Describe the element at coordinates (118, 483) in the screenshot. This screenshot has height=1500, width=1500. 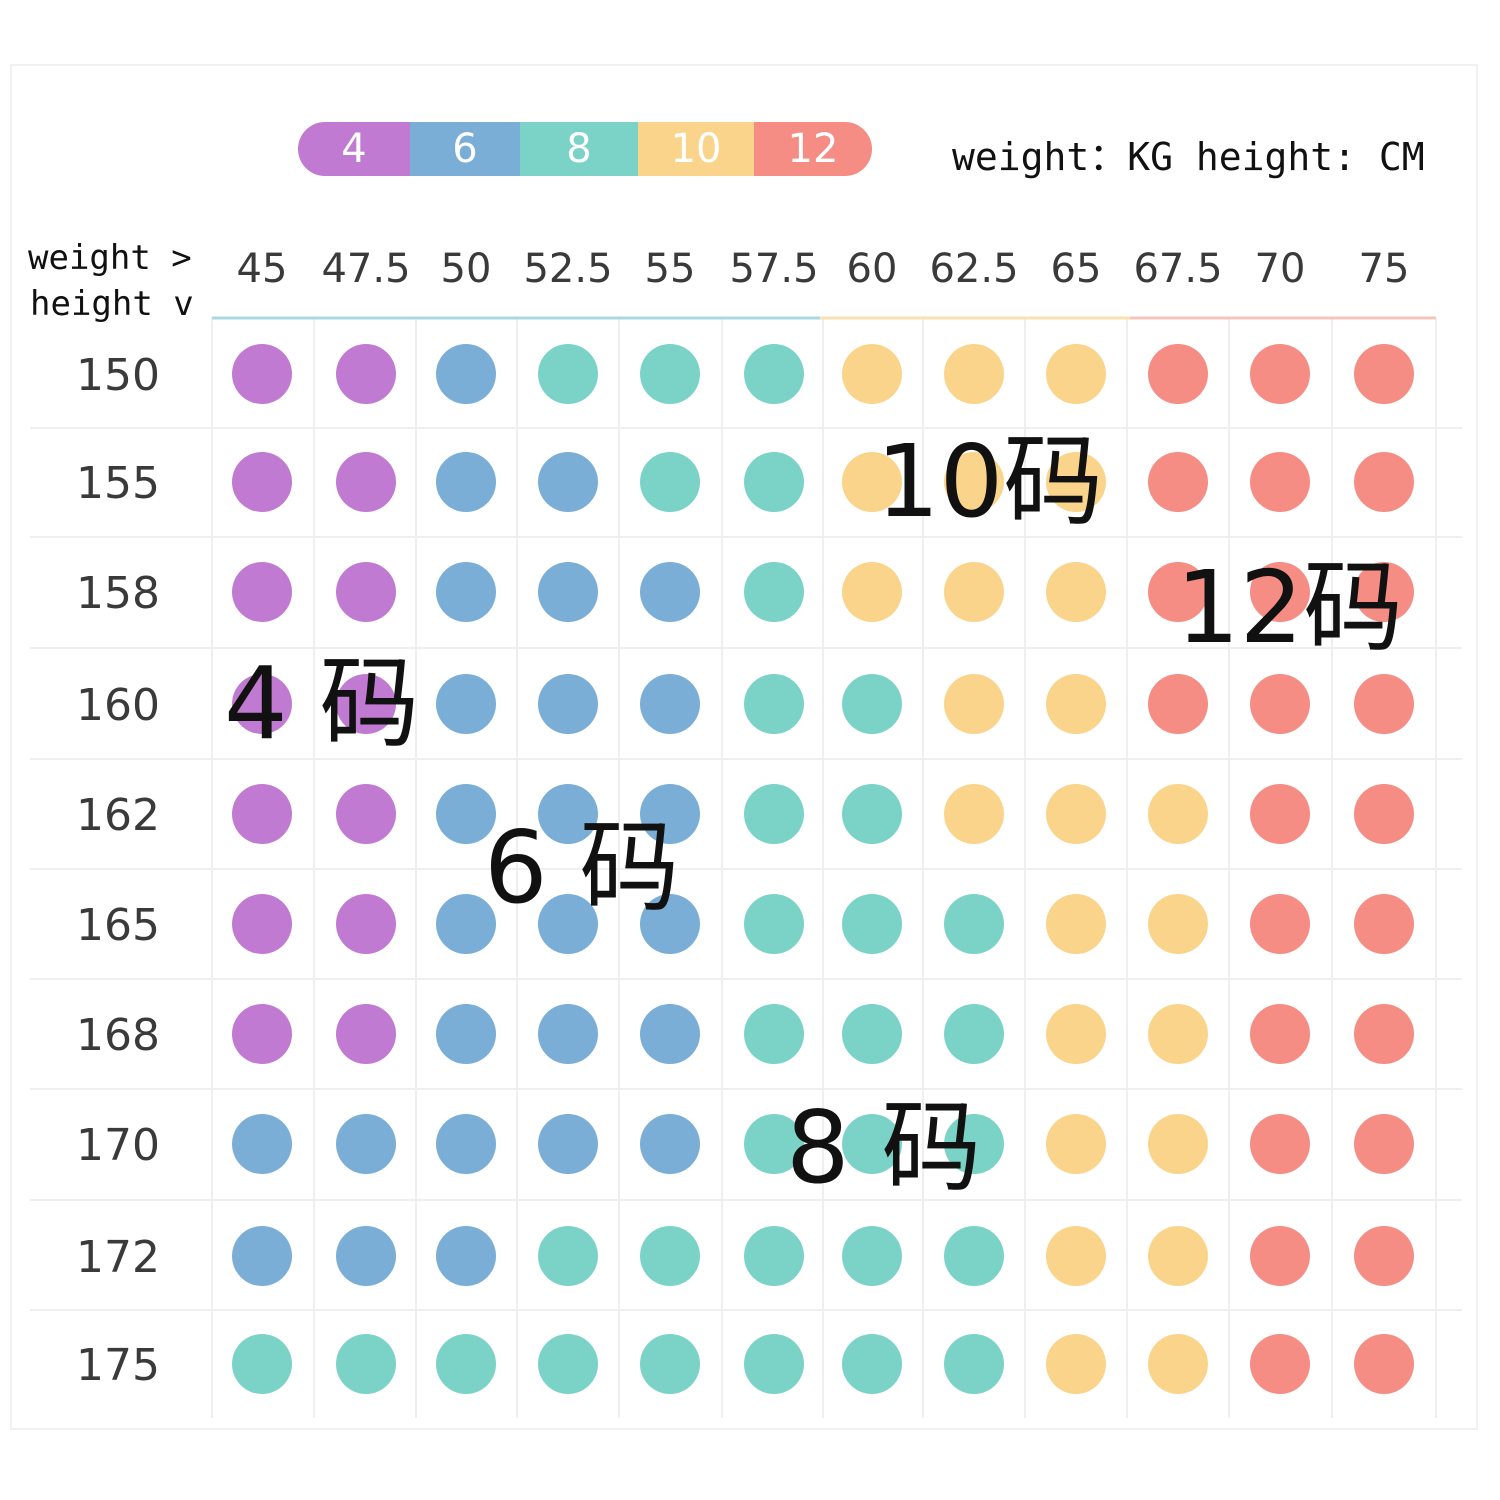
I see `height-tick: 155` at that location.